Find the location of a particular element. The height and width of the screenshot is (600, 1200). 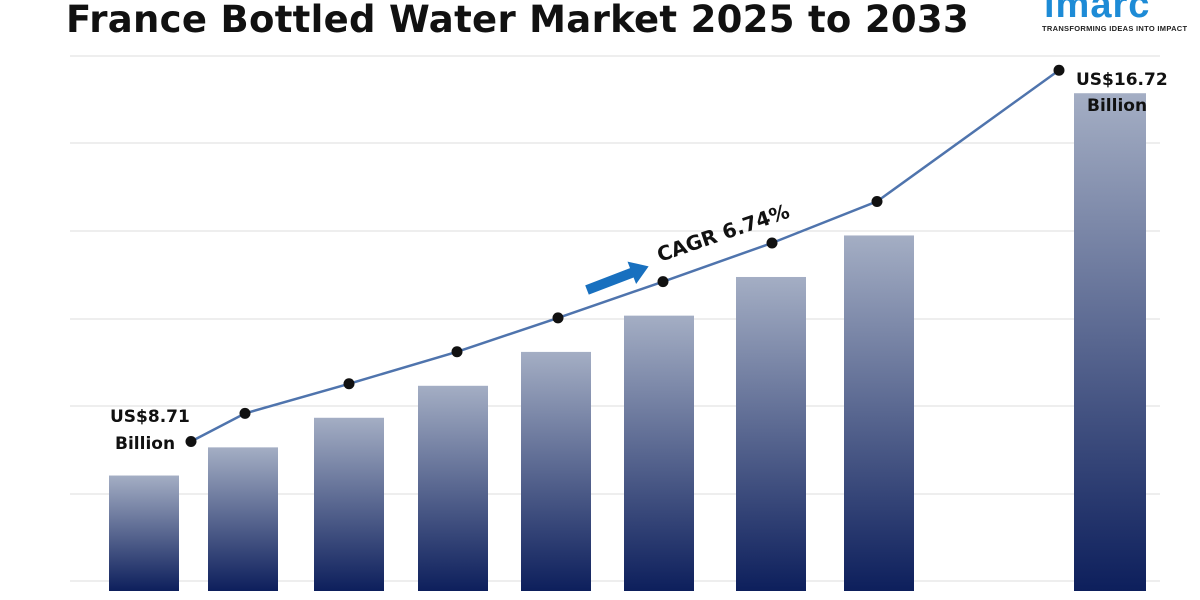

trend-point-2031 is located at coordinates (772, 243).